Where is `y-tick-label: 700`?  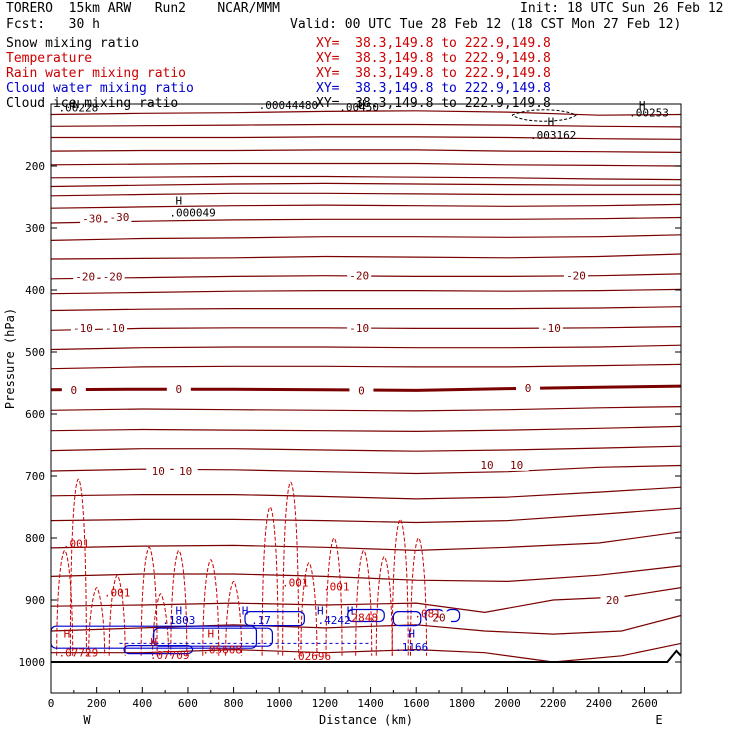
y-tick-label: 700 is located at coordinates (35, 476).